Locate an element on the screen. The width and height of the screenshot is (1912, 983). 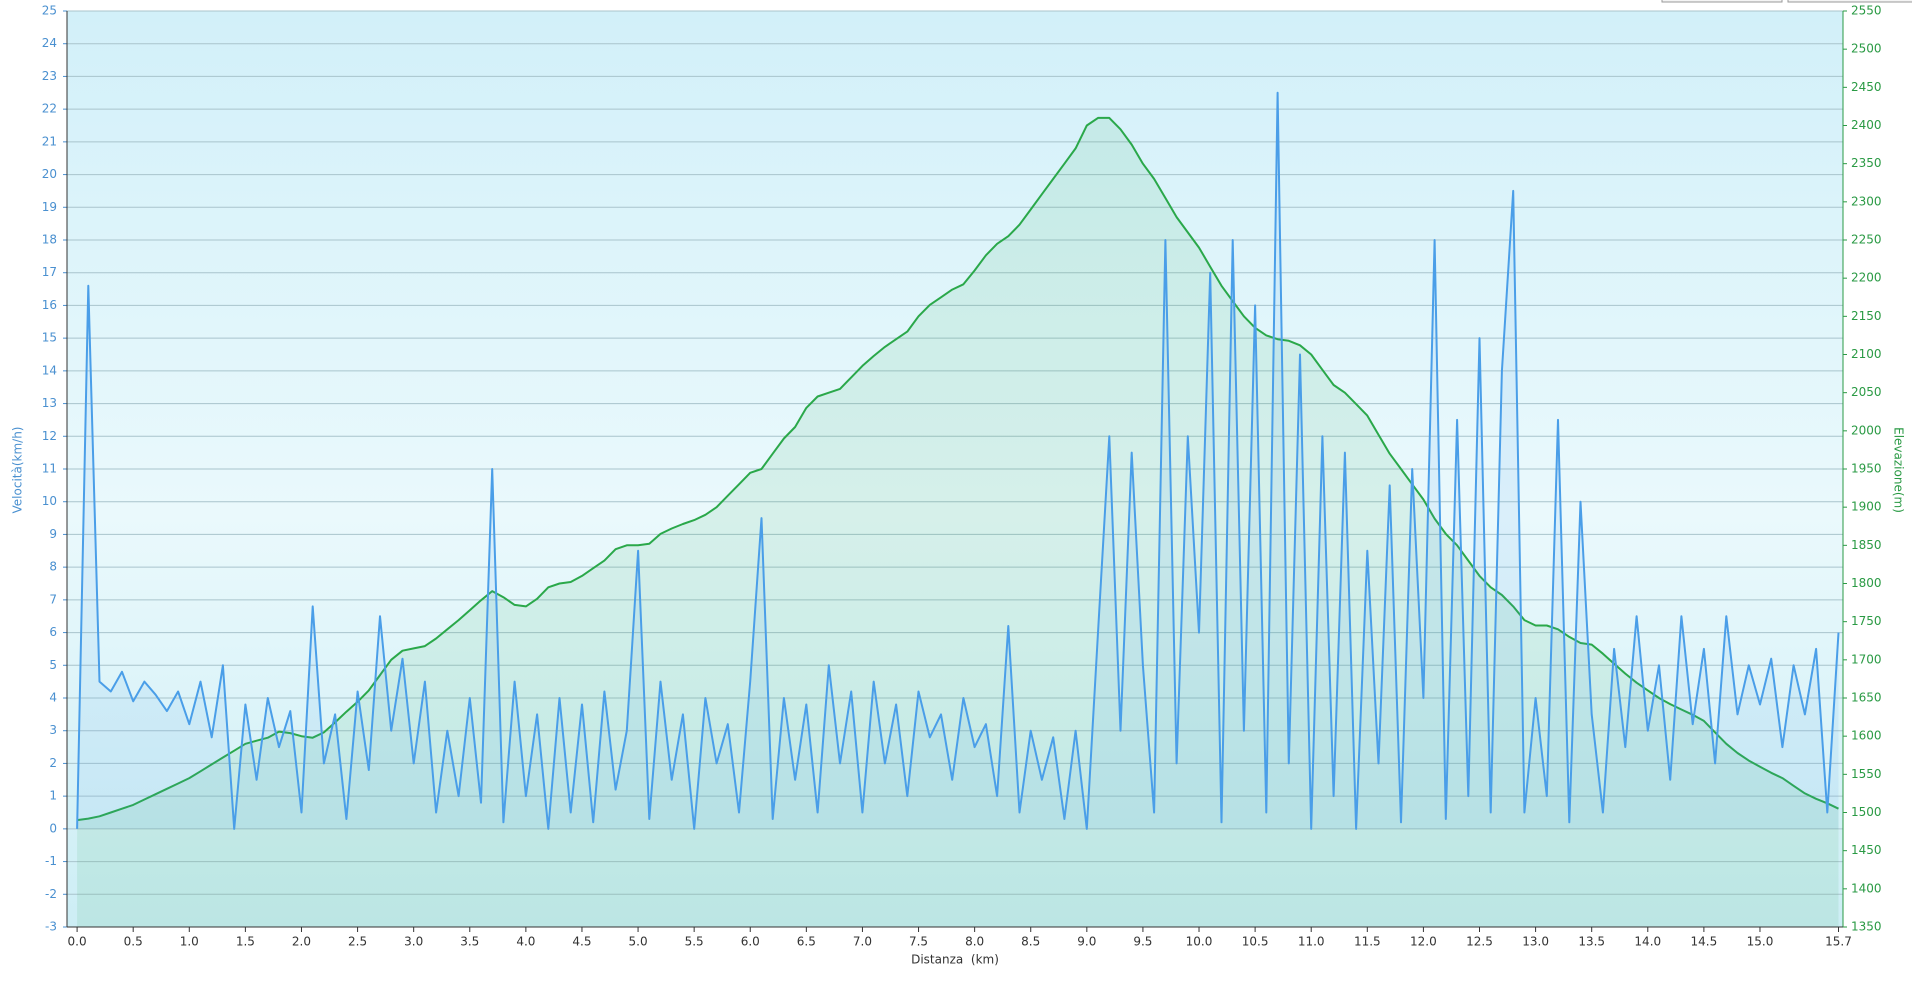
x-tick-label: 1.0 is located at coordinates (189, 942).